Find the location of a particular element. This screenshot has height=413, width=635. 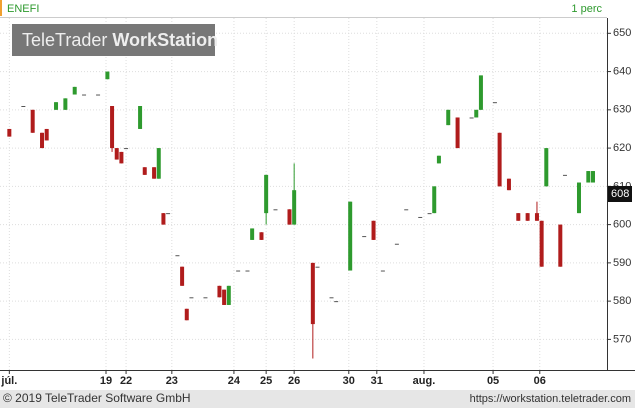

x-tick-label: 26 is located at coordinates (294, 381).